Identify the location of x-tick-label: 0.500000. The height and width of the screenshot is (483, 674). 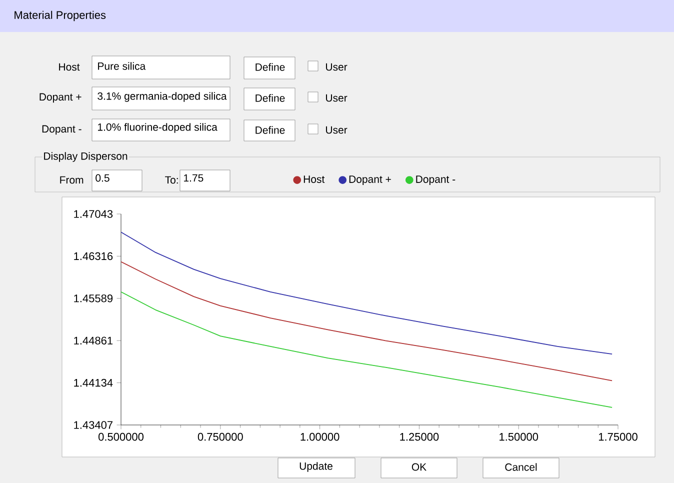
(121, 436).